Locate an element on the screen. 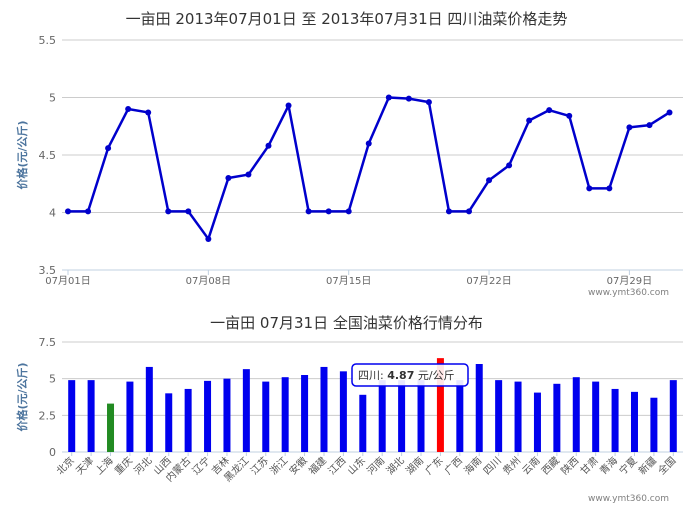 The height and width of the screenshot is (509, 693). bar-category-label: 新疆 is located at coordinates (647, 465).